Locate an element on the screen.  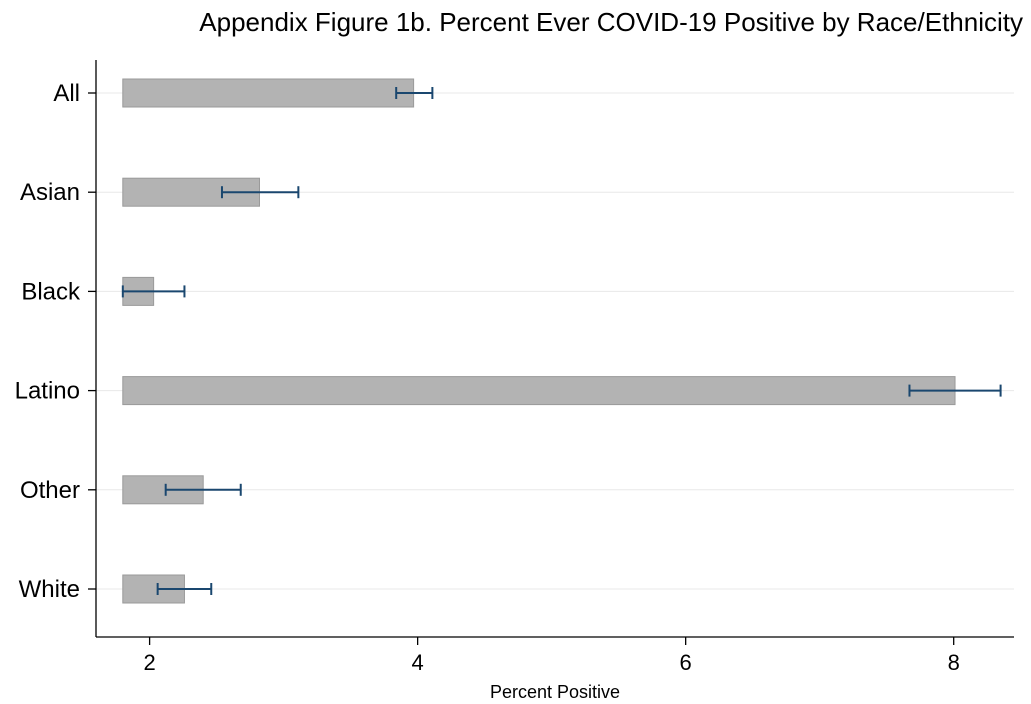
x-tick-label-4: 4 is located at coordinates (418, 662).